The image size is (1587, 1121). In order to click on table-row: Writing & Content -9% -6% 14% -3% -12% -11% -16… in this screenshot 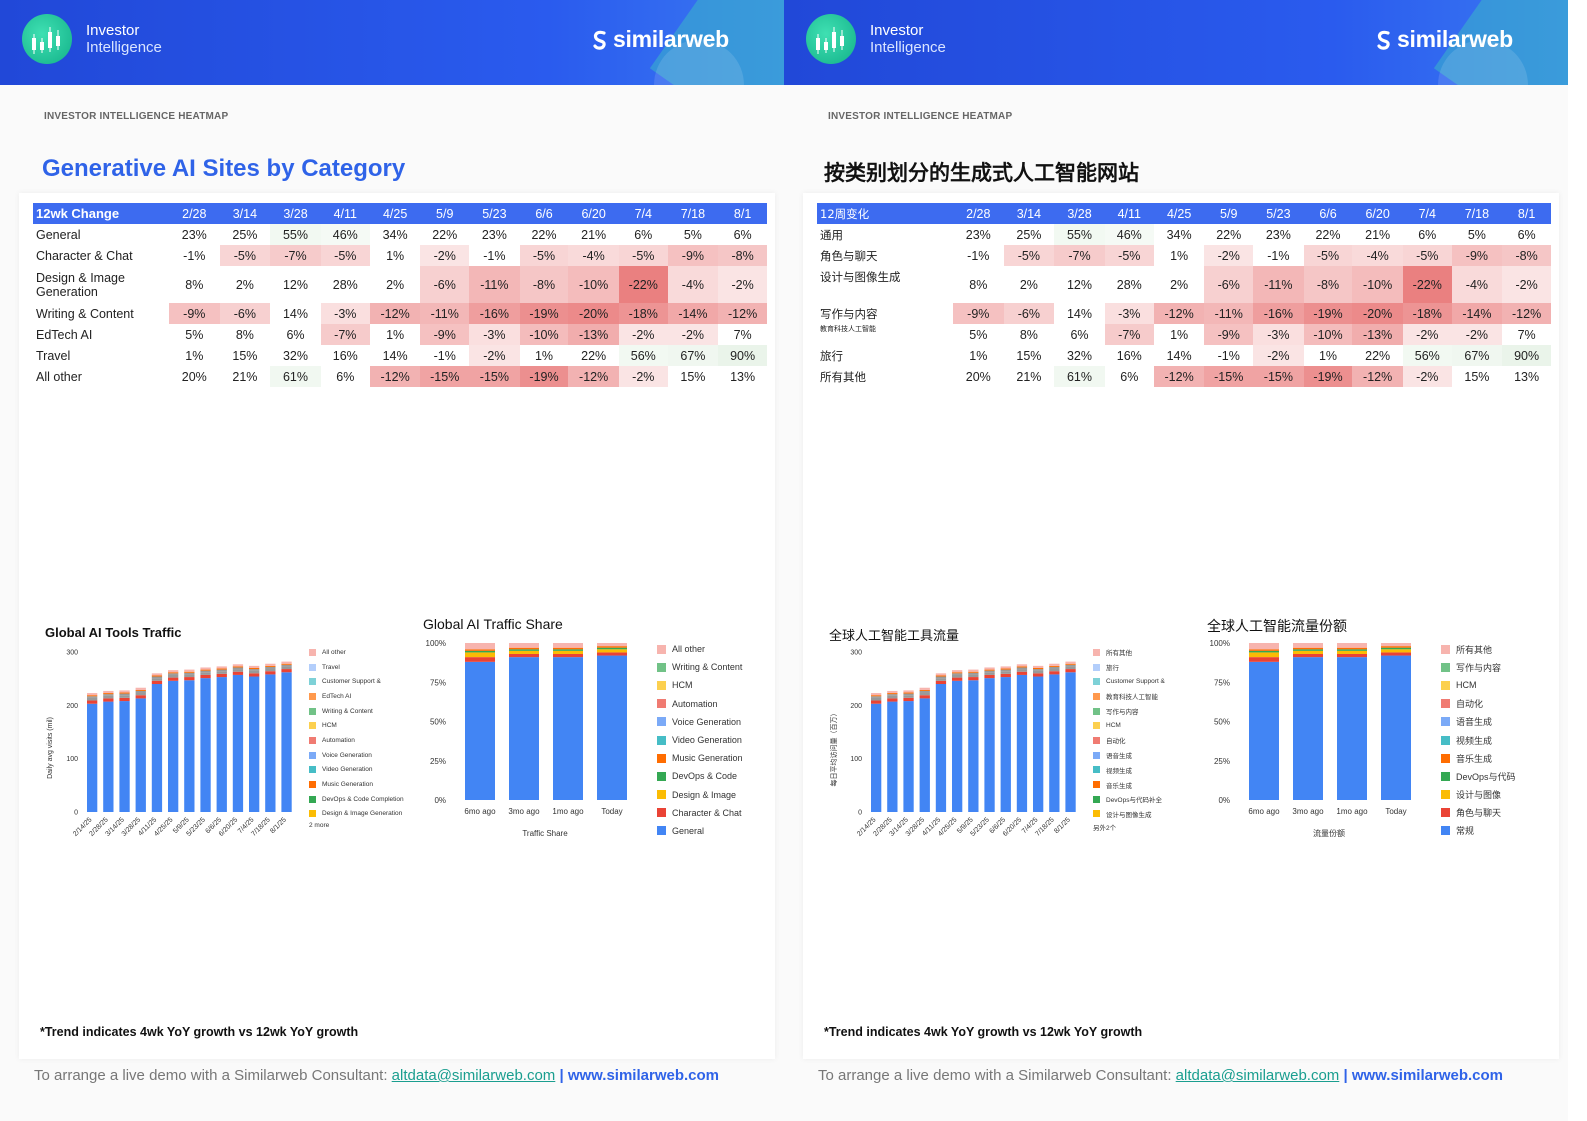, I will do `click(400, 313)`.